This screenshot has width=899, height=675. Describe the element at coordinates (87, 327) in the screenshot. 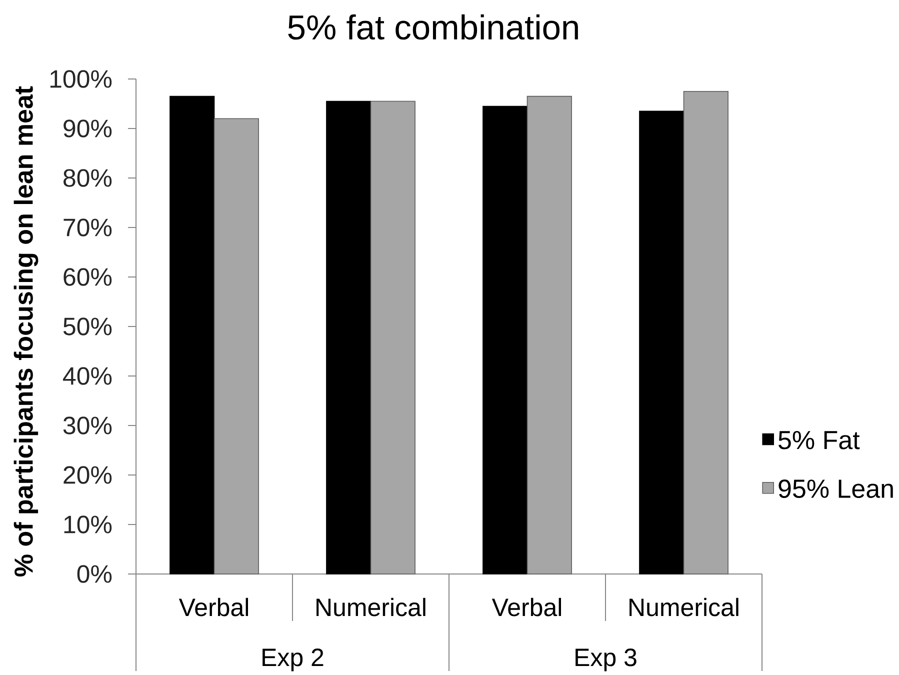

I see `y-tick-label: 50%` at that location.